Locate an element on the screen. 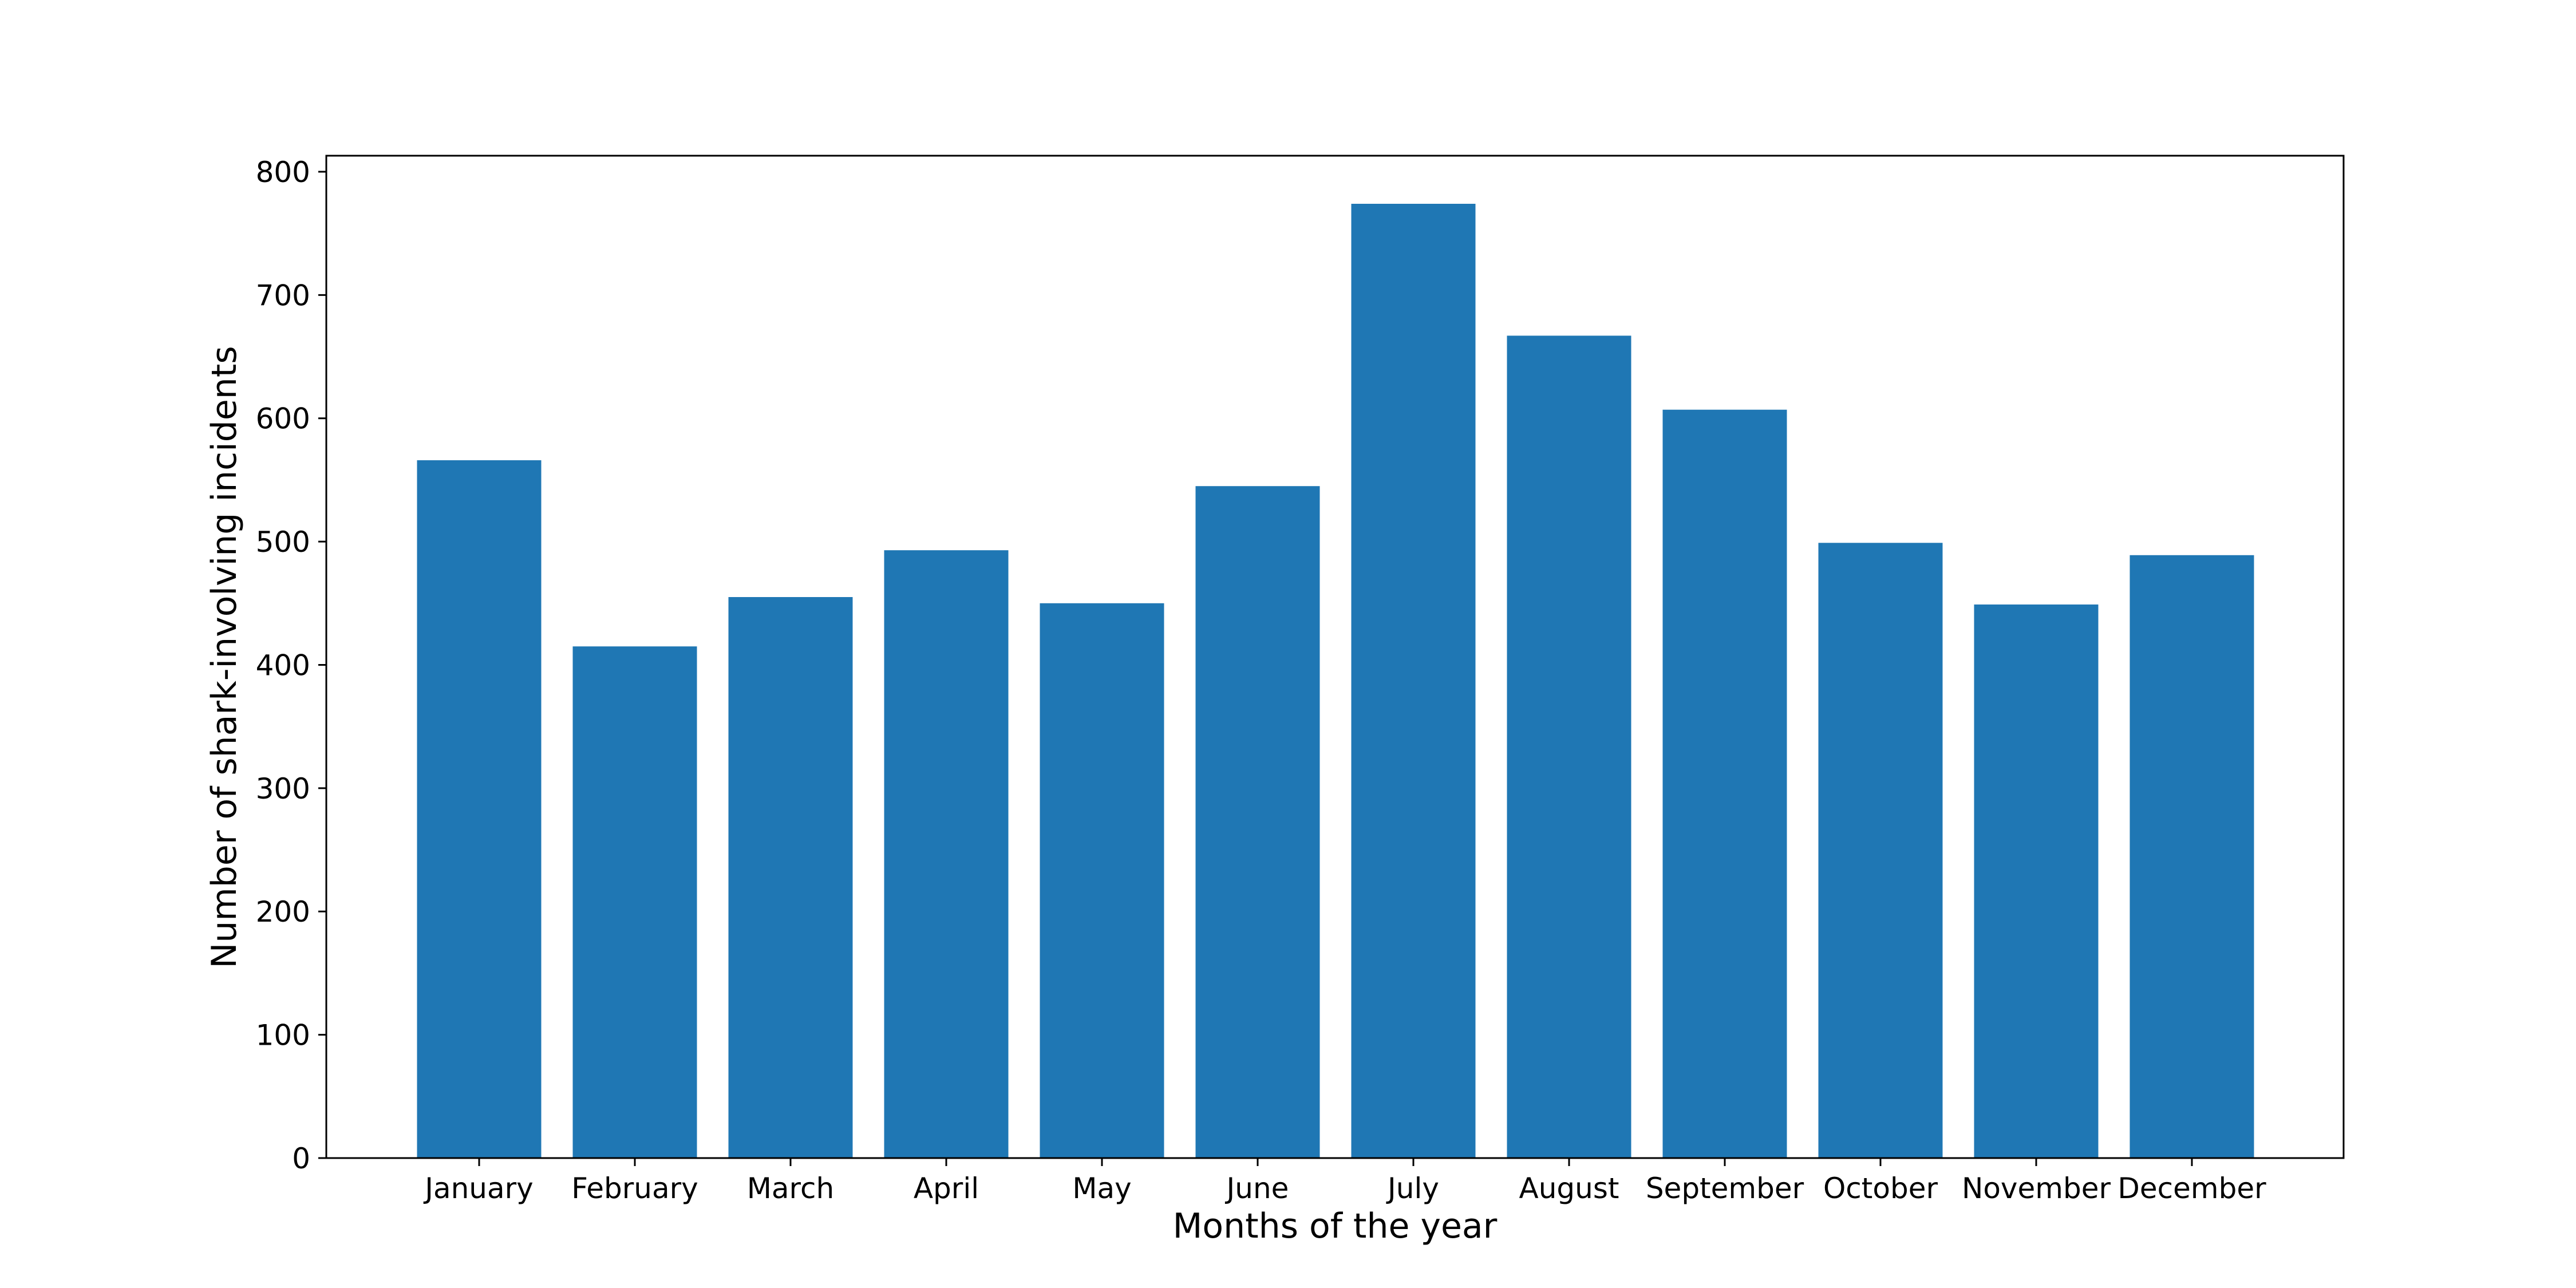  y-tick-label: 0 is located at coordinates (301, 1158).